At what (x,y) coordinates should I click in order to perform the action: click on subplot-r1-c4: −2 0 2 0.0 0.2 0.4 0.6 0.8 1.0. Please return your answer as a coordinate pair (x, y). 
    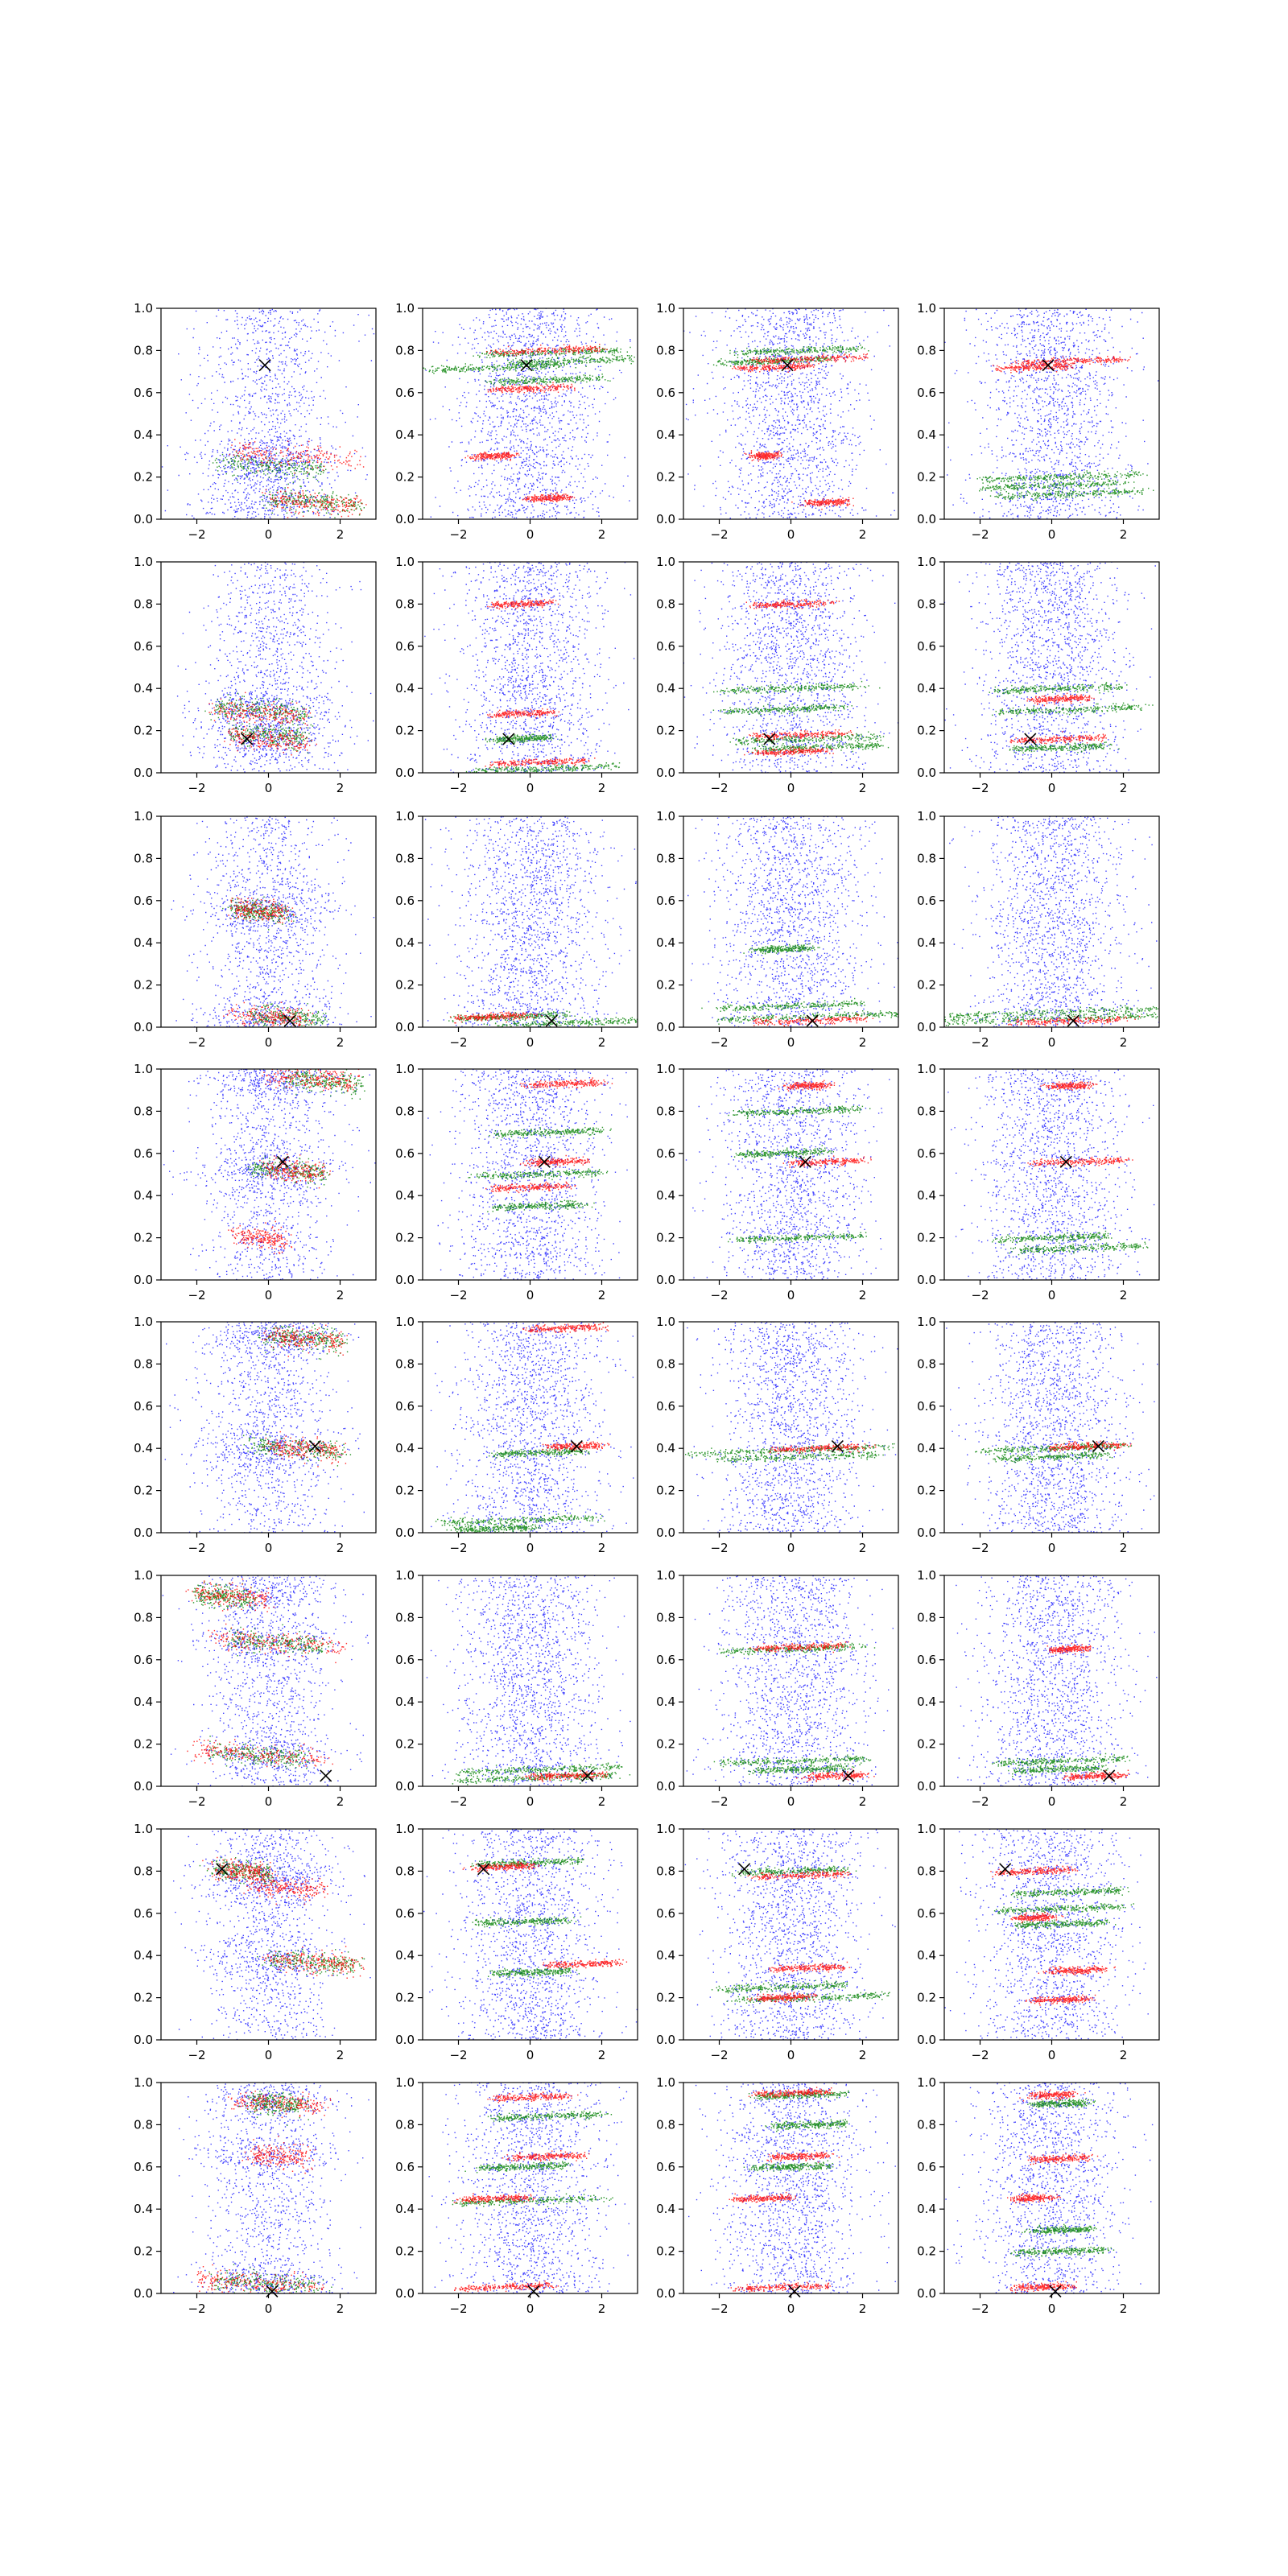
    Looking at the image, I should click on (1038, 422).